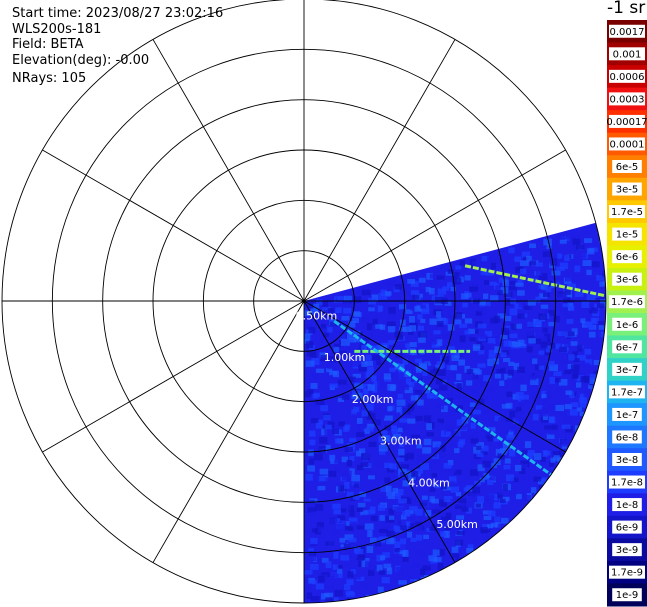 This screenshot has width=647, height=607. Describe the element at coordinates (627, 32) in the screenshot. I see `colorbar-tick-label: 0.0017` at that location.